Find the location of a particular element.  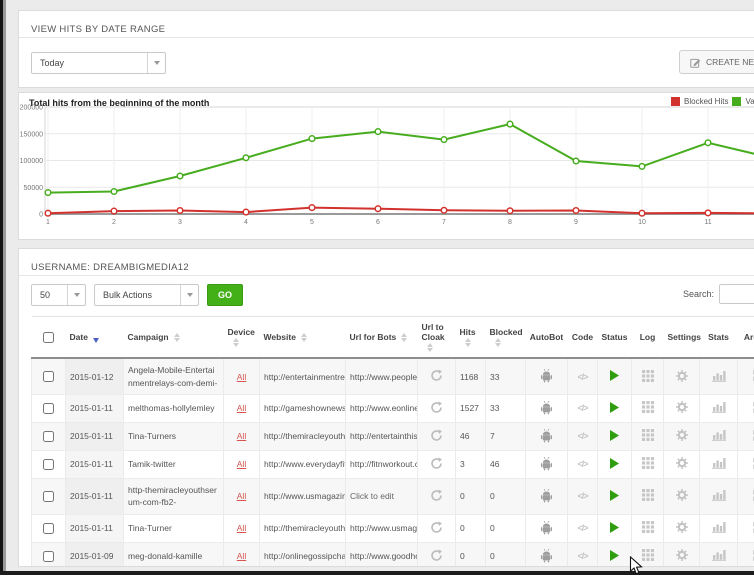

window-left-edge is located at coordinates (1, 287).